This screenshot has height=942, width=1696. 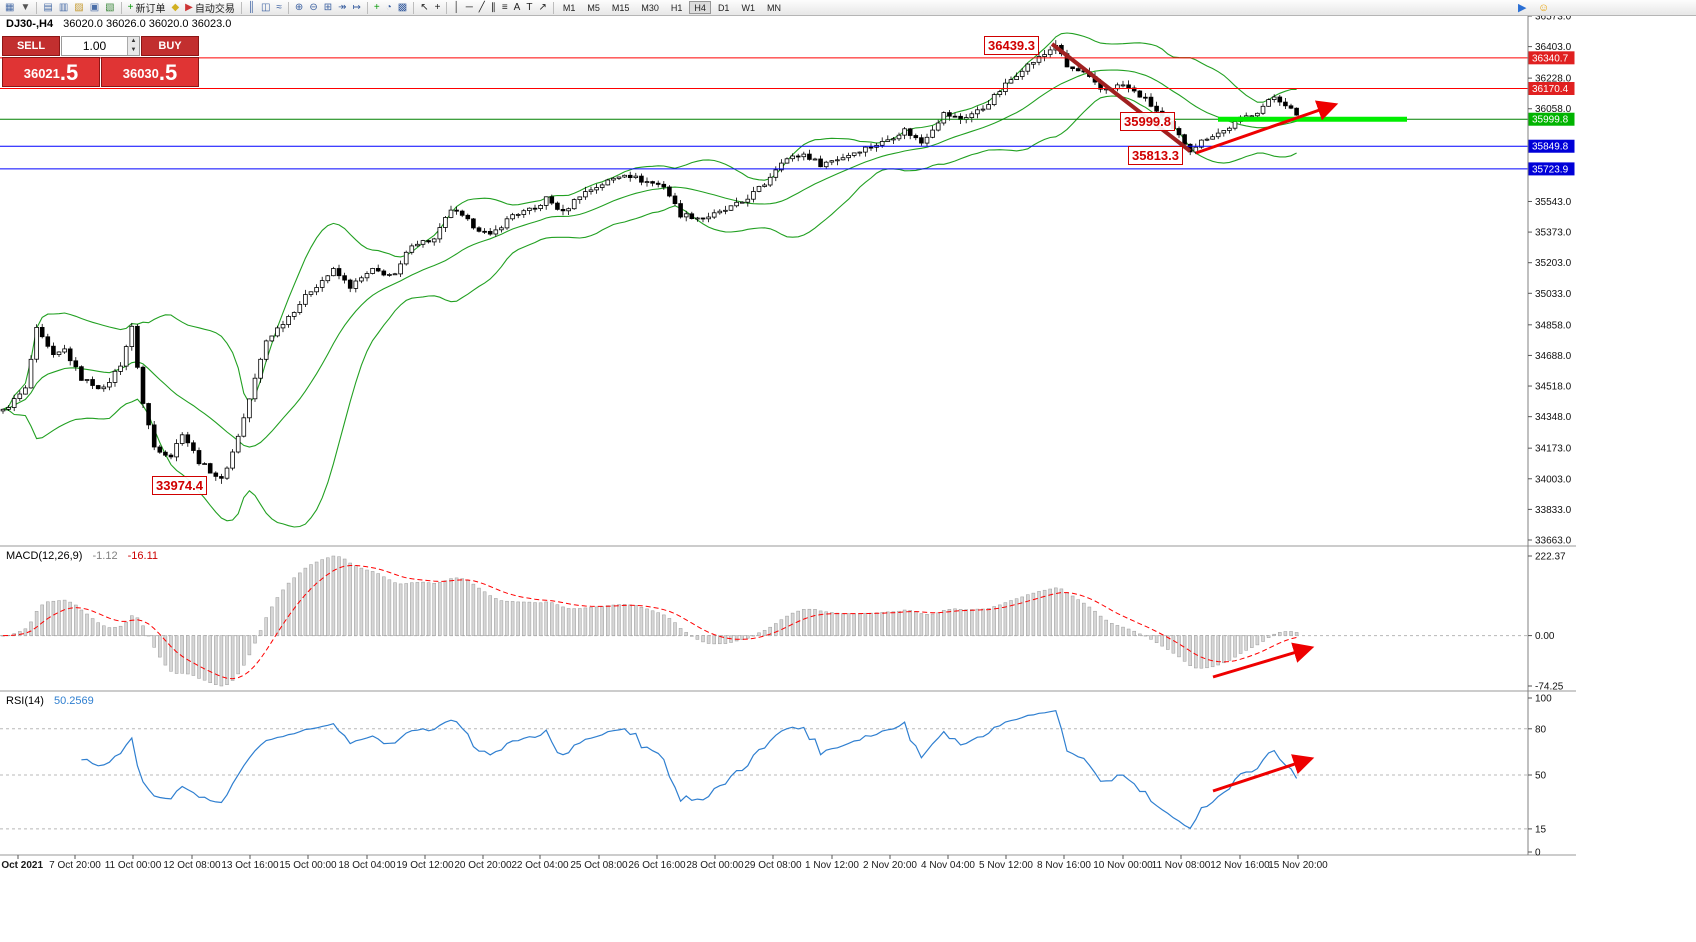 What do you see at coordinates (179, 485) in the screenshot?
I see `price-annotation: 33974.4` at bounding box center [179, 485].